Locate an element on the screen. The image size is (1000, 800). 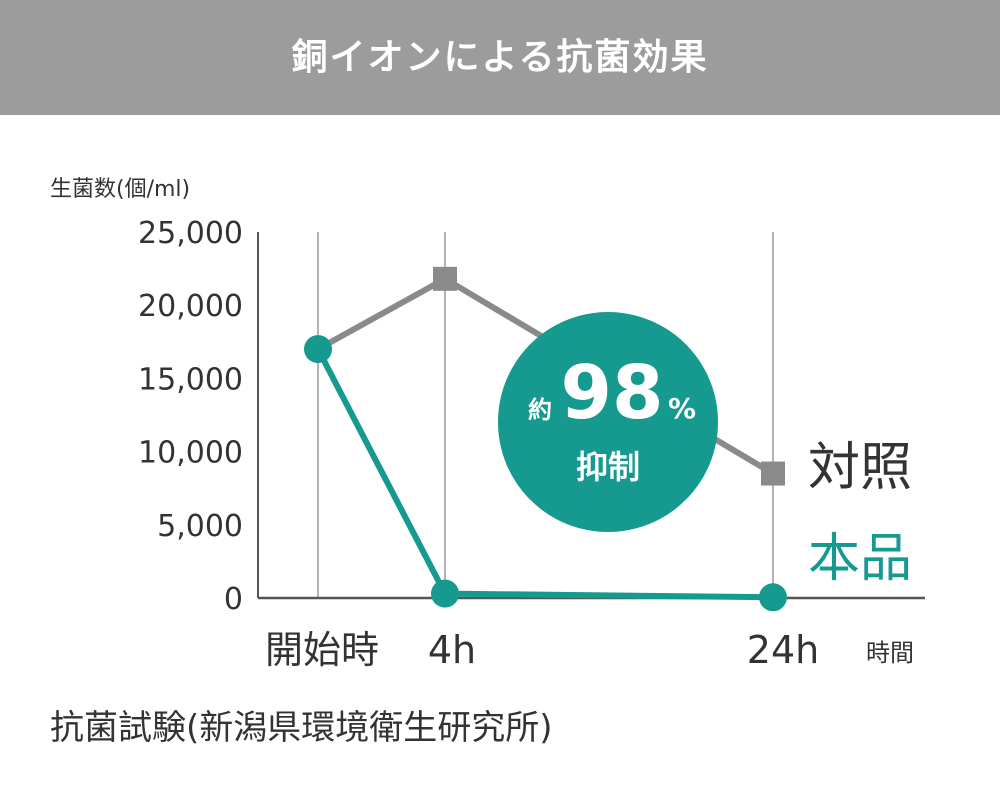
y-axis-label: 生菌数(個/ml) is located at coordinates (120, 189).